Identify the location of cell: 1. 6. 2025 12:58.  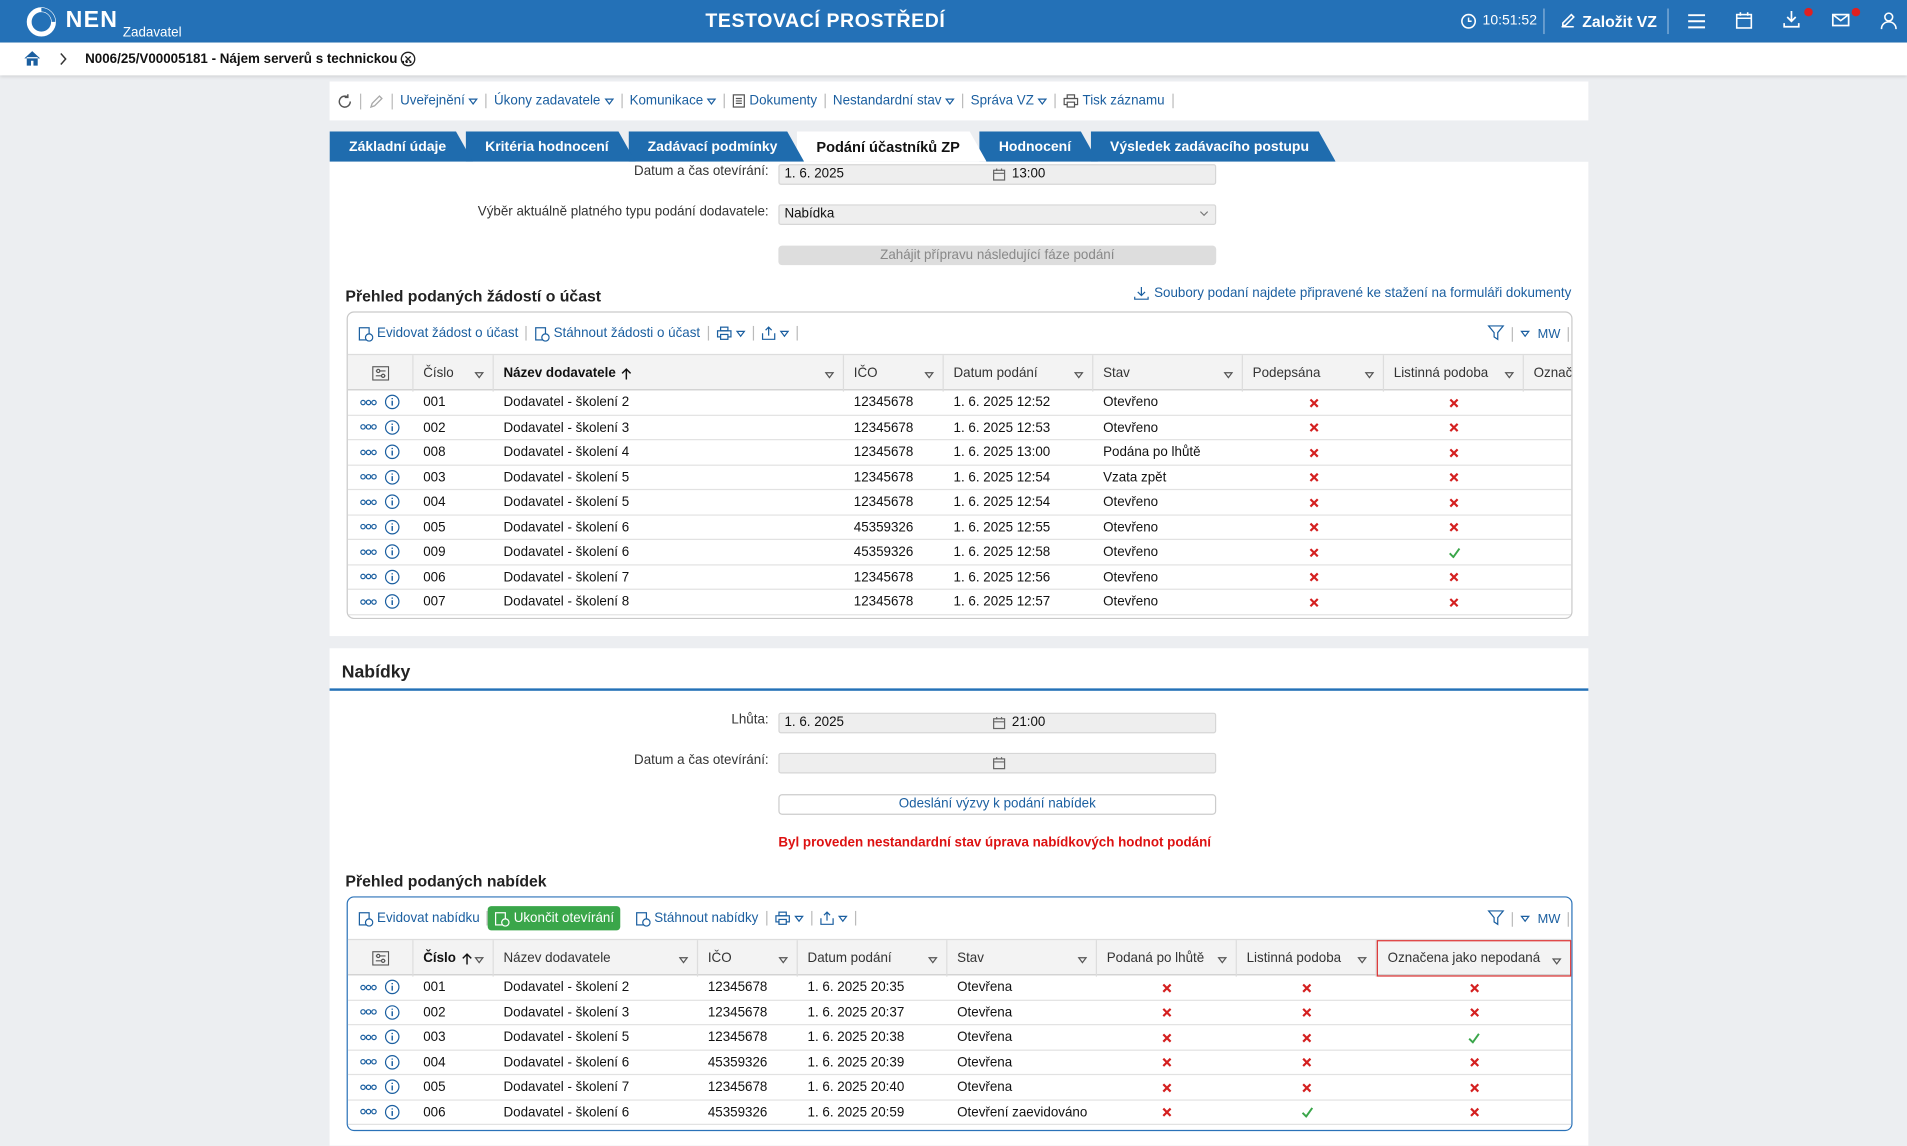
(1019, 552).